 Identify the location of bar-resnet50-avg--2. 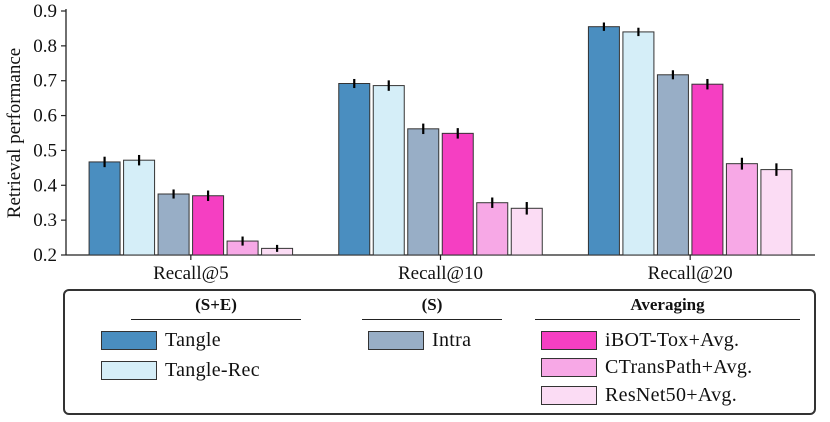
(776, 212).